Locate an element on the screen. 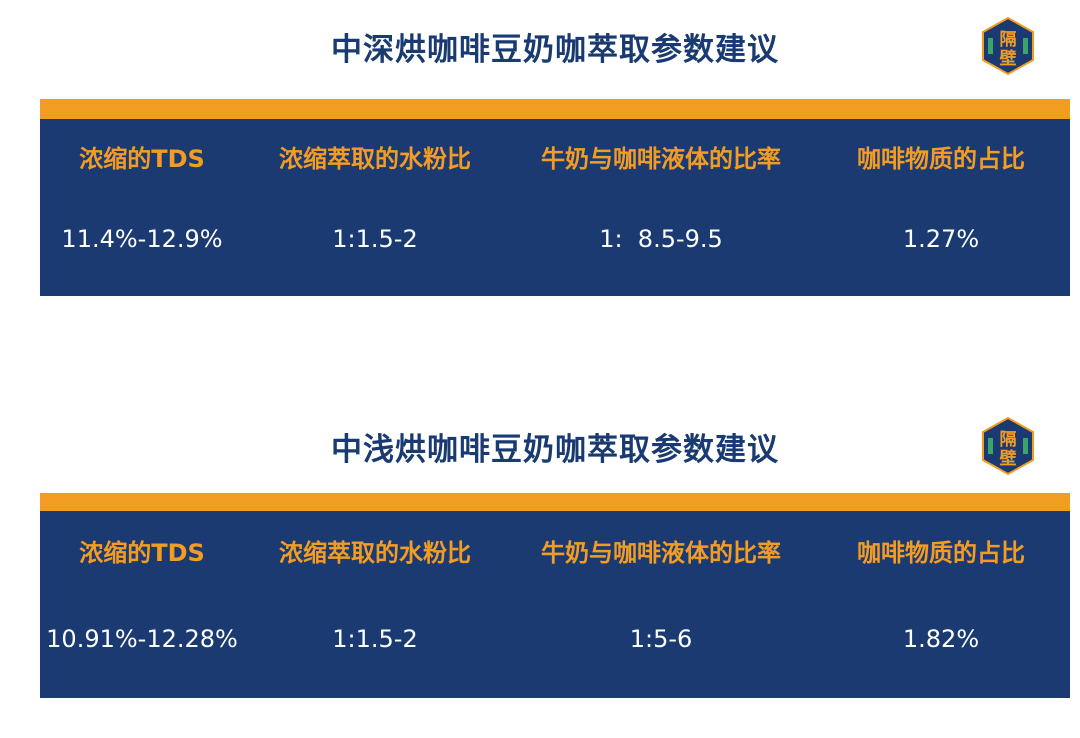  section-title: 中浅烘咖啡豆奶咖萃取参数建议 is located at coordinates (555, 450).